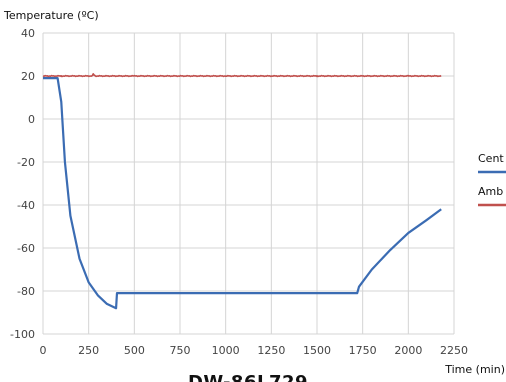 This screenshot has width=506, height=382. What do you see at coordinates (22, 334) in the screenshot?
I see `y-tick-label: -100` at bounding box center [22, 334].